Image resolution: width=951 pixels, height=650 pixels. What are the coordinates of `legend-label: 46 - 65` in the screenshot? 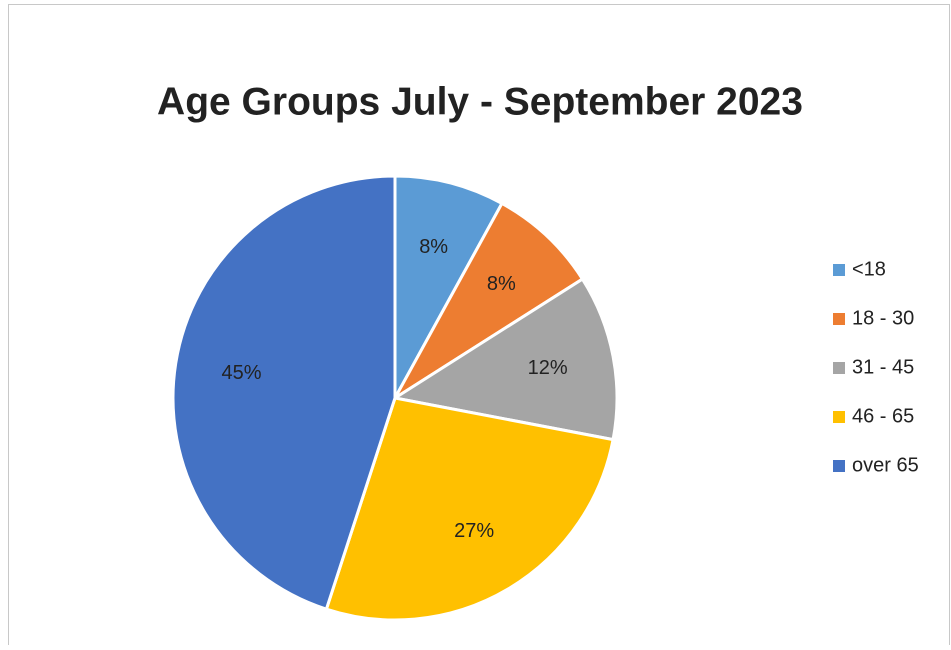 It's located at (883, 416).